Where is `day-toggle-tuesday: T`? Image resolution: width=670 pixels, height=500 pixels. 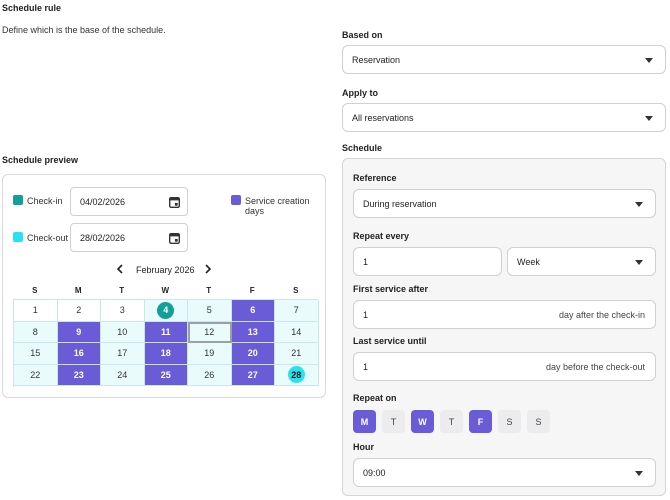
day-toggle-tuesday: T is located at coordinates (393, 421).